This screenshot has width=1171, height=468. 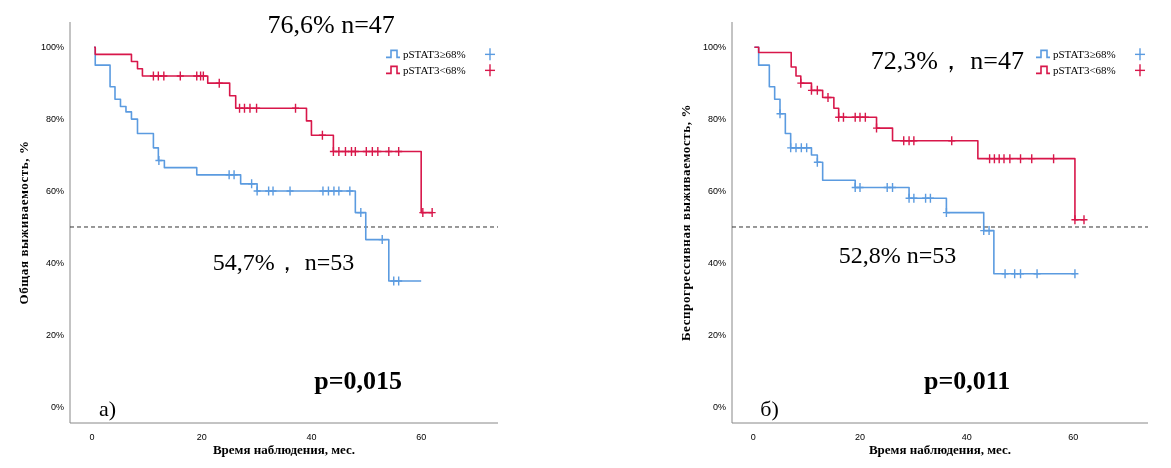 I want to click on y-axis-title: Беспрогрессивная выживаемость, %, so click(x=685, y=222).